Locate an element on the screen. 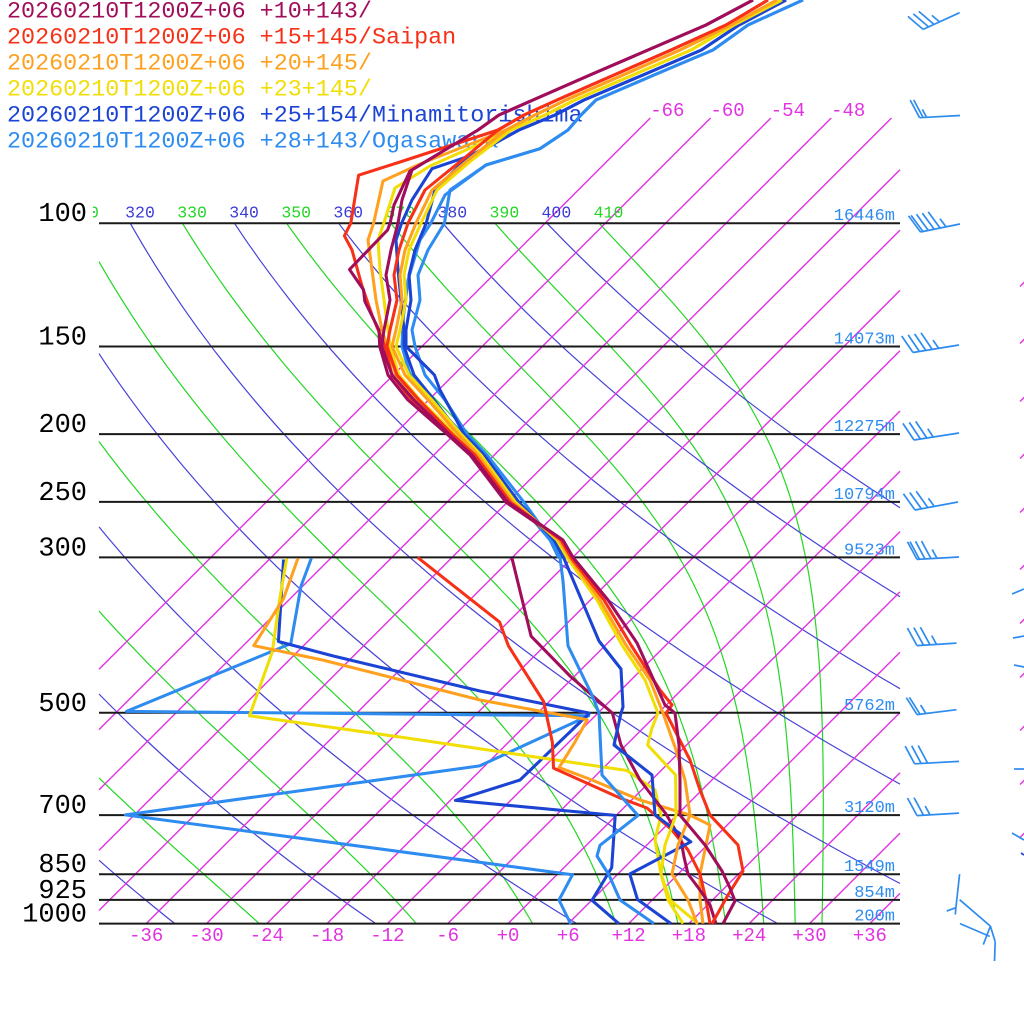  svg-text: +30 is located at coordinates (809, 936).